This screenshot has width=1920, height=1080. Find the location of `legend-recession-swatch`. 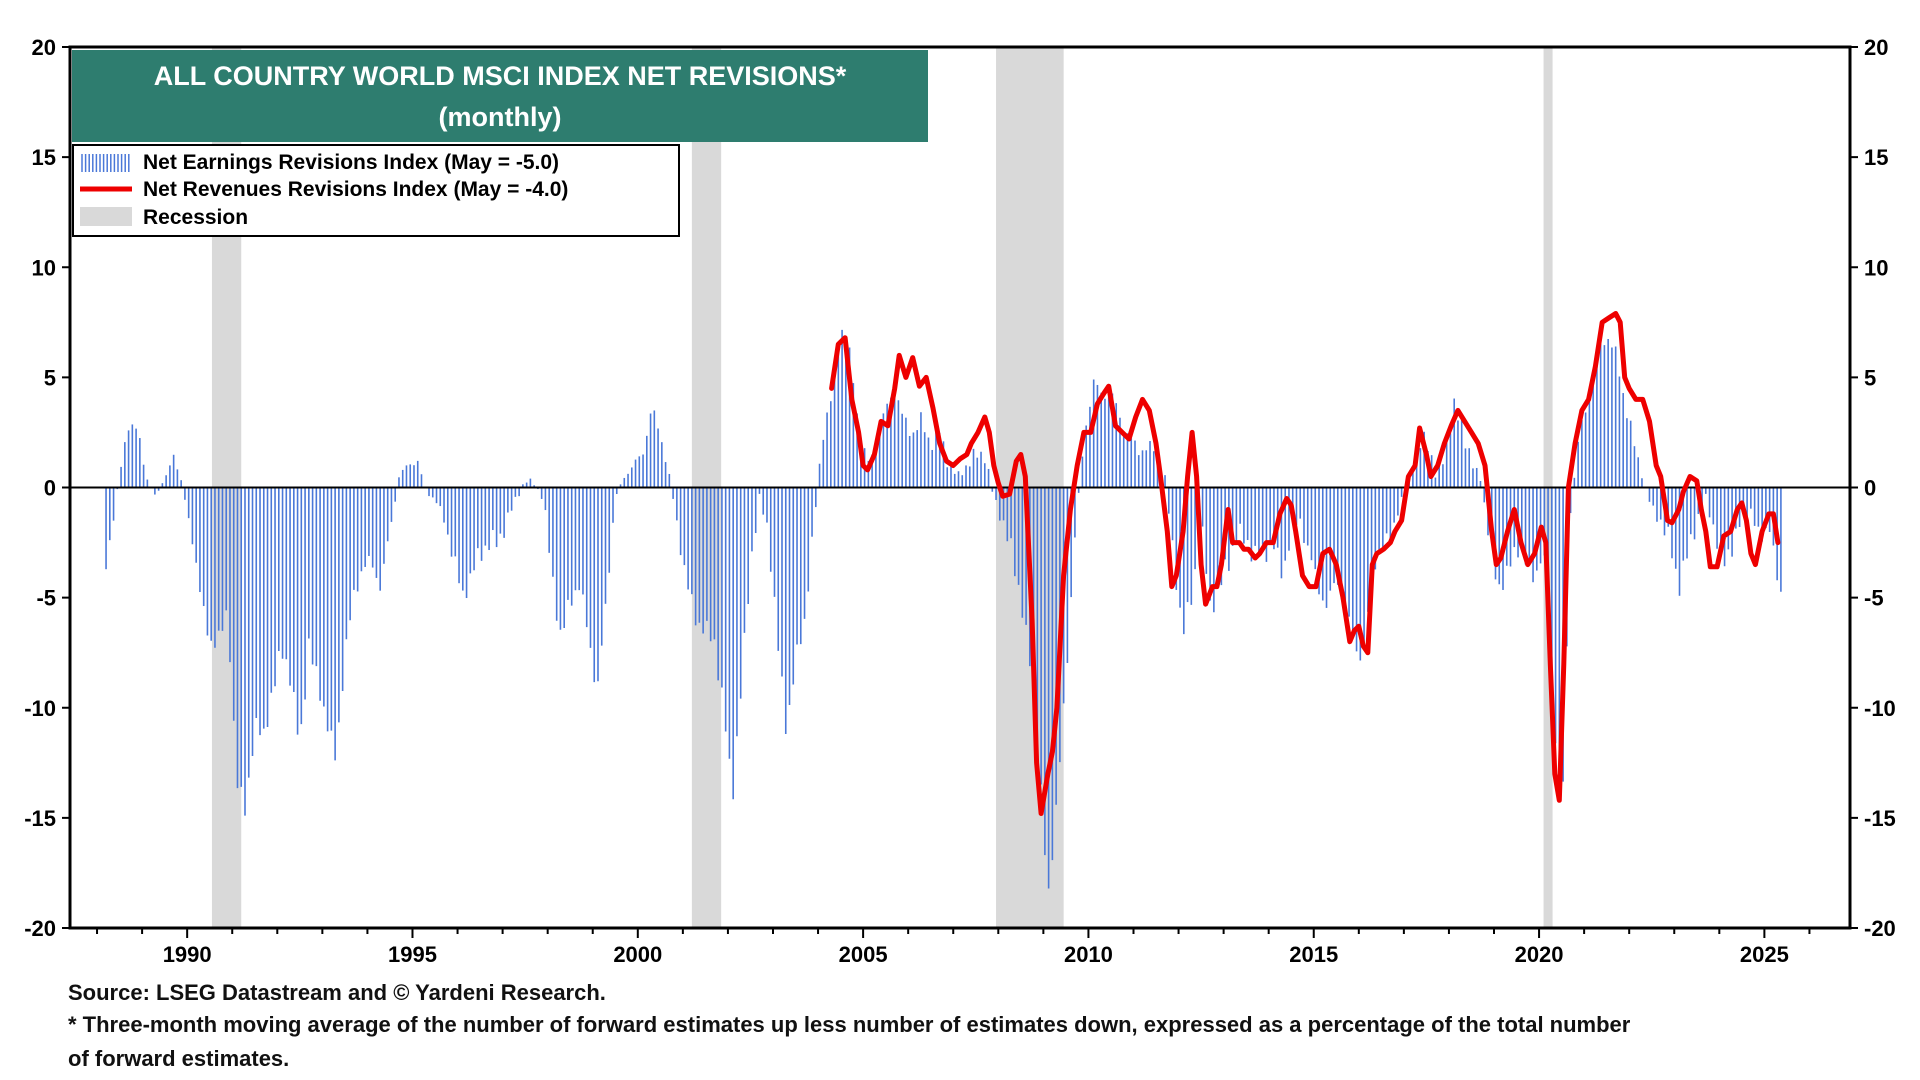

legend-recession-swatch is located at coordinates (106, 216).